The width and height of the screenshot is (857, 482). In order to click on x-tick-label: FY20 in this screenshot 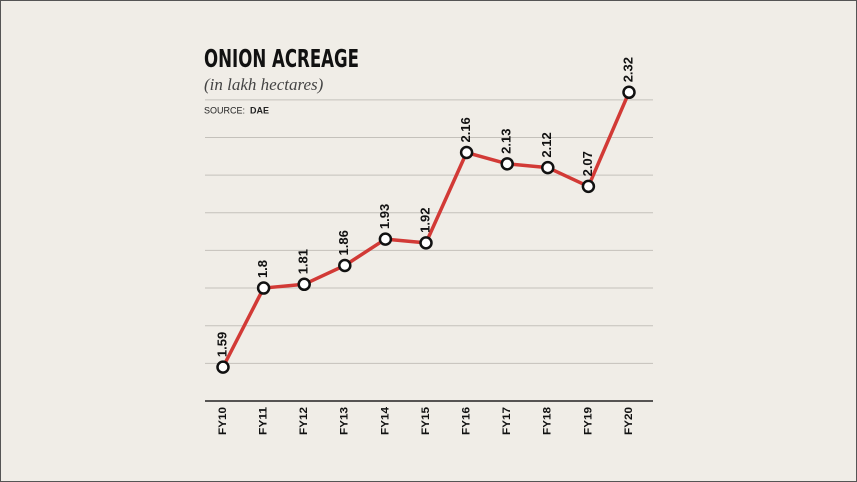, I will do `click(629, 421)`.